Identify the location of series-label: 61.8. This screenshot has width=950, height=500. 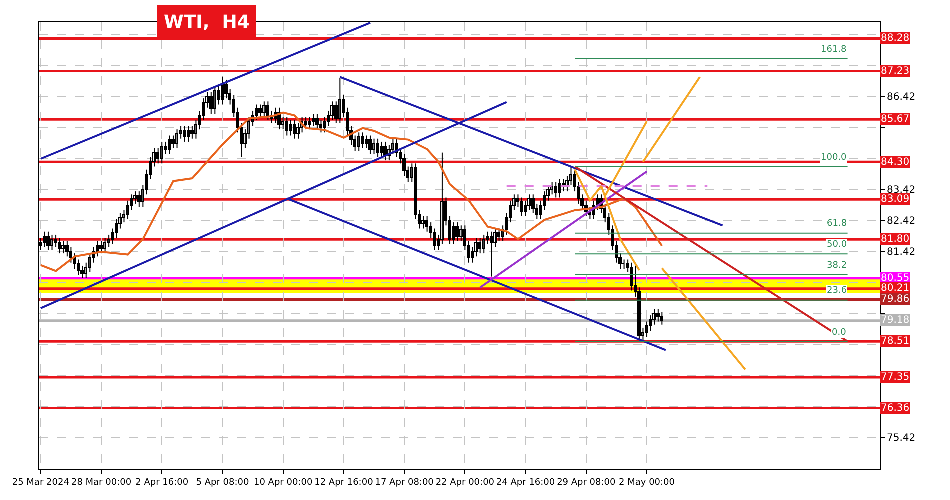
(837, 224).